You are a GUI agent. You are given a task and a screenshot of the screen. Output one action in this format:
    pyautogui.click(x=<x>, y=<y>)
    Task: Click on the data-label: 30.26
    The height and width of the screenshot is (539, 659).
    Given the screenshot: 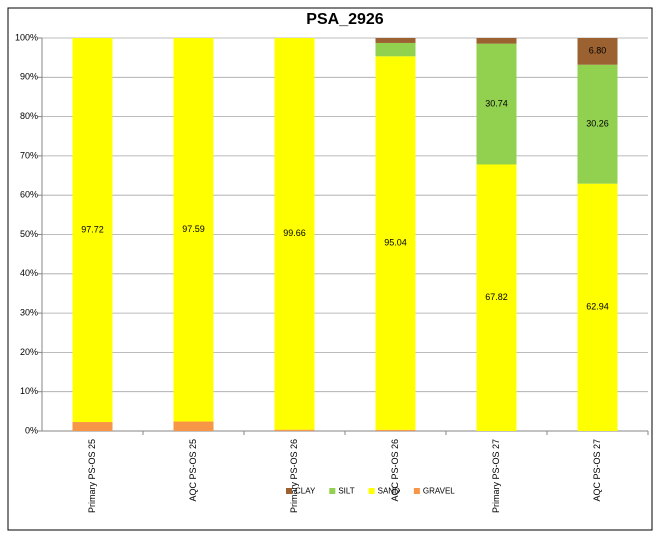 What is the action you would take?
    pyautogui.click(x=597, y=124)
    